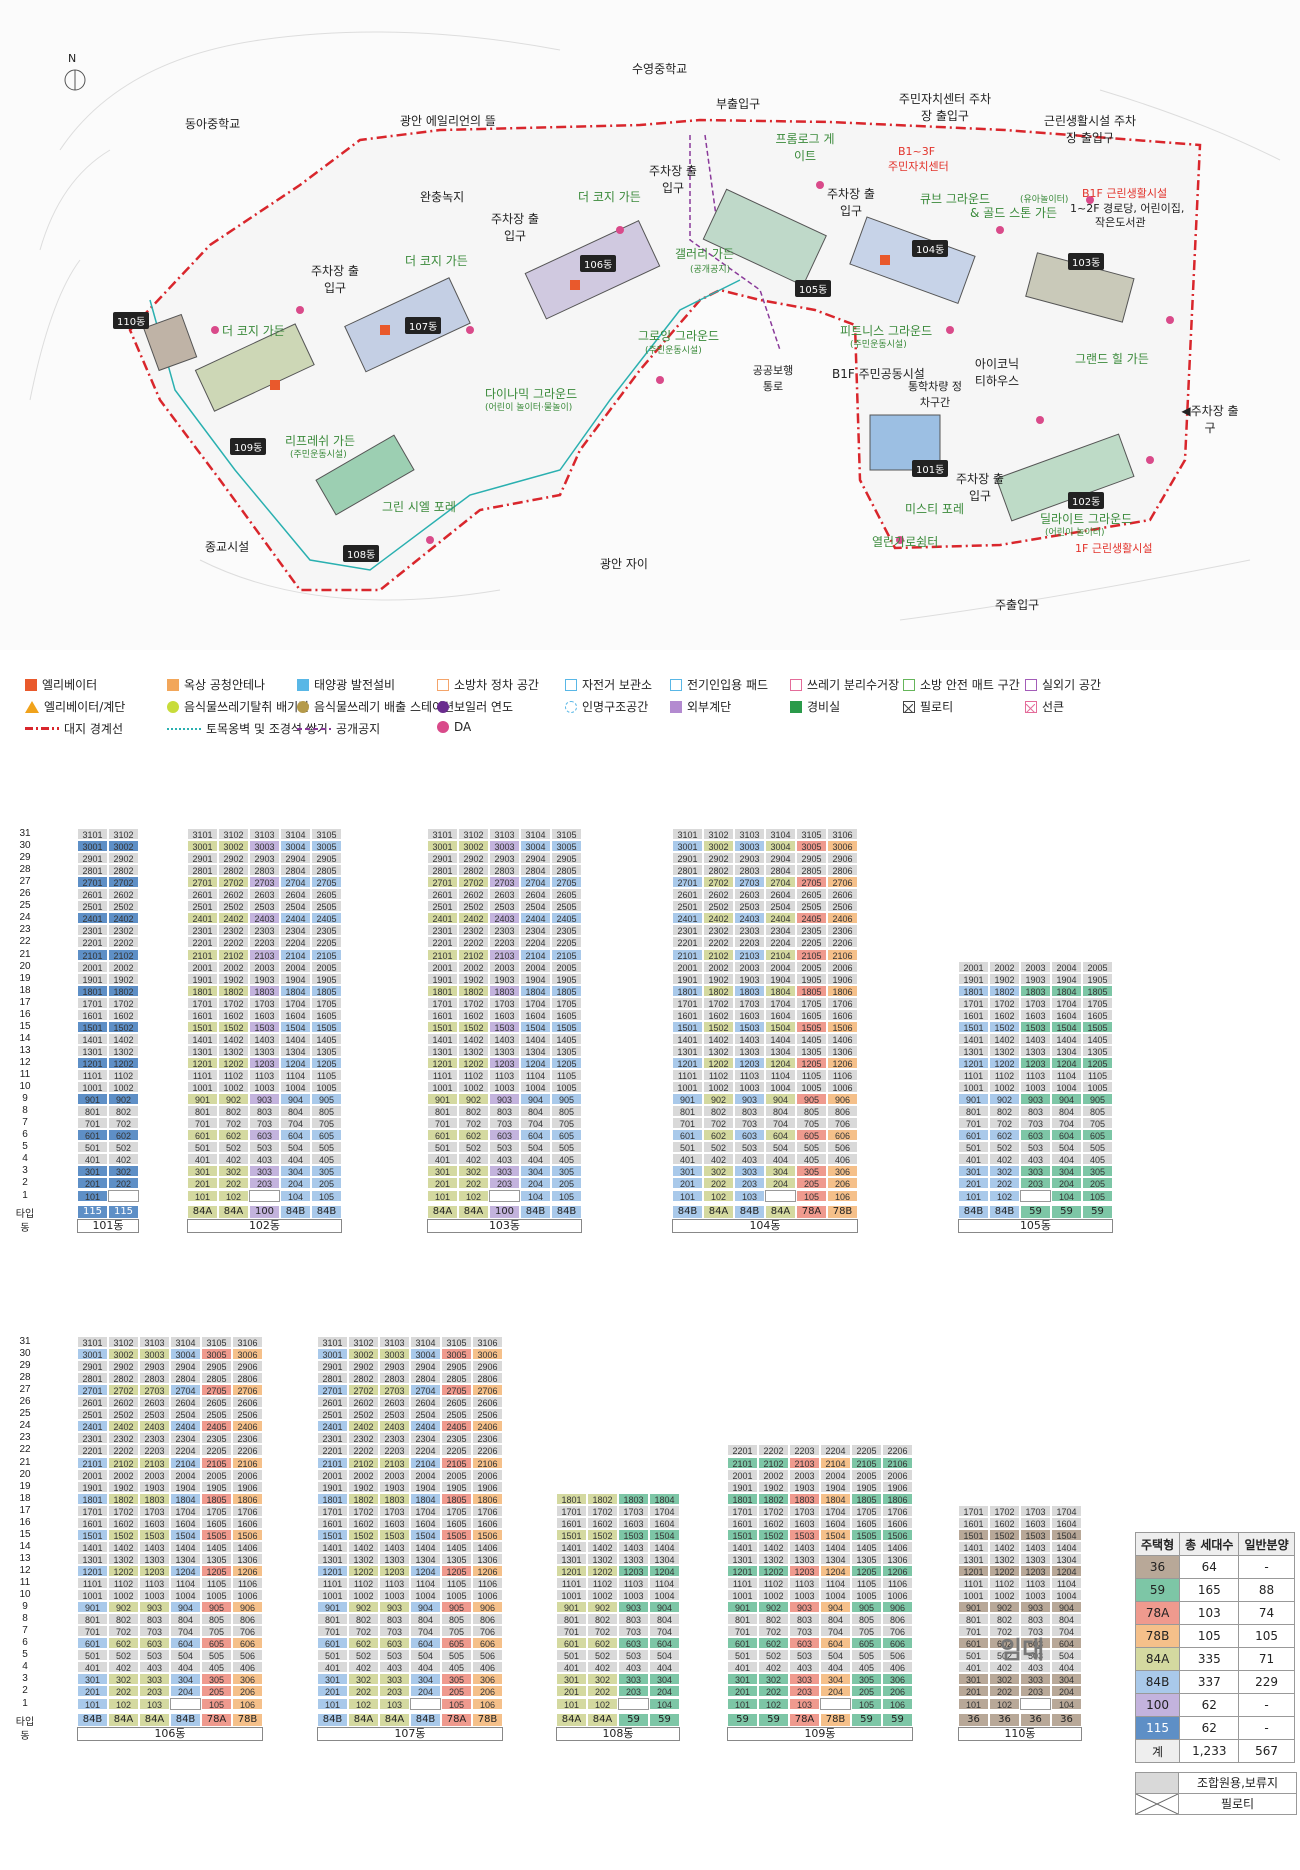 Image resolution: width=1300 pixels, height=1870 pixels. What do you see at coordinates (897, 1534) in the screenshot?
I see `unit-cell: 1506` at bounding box center [897, 1534].